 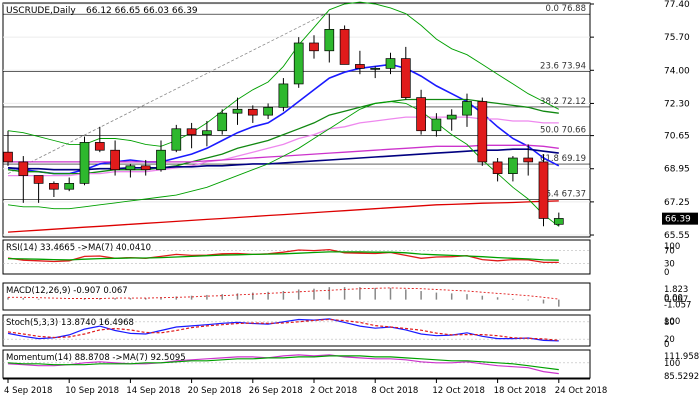 I want to click on rsi-label: RSI(14) 33.4665 ->MA(7) 40.0410, so click(x=78, y=248).